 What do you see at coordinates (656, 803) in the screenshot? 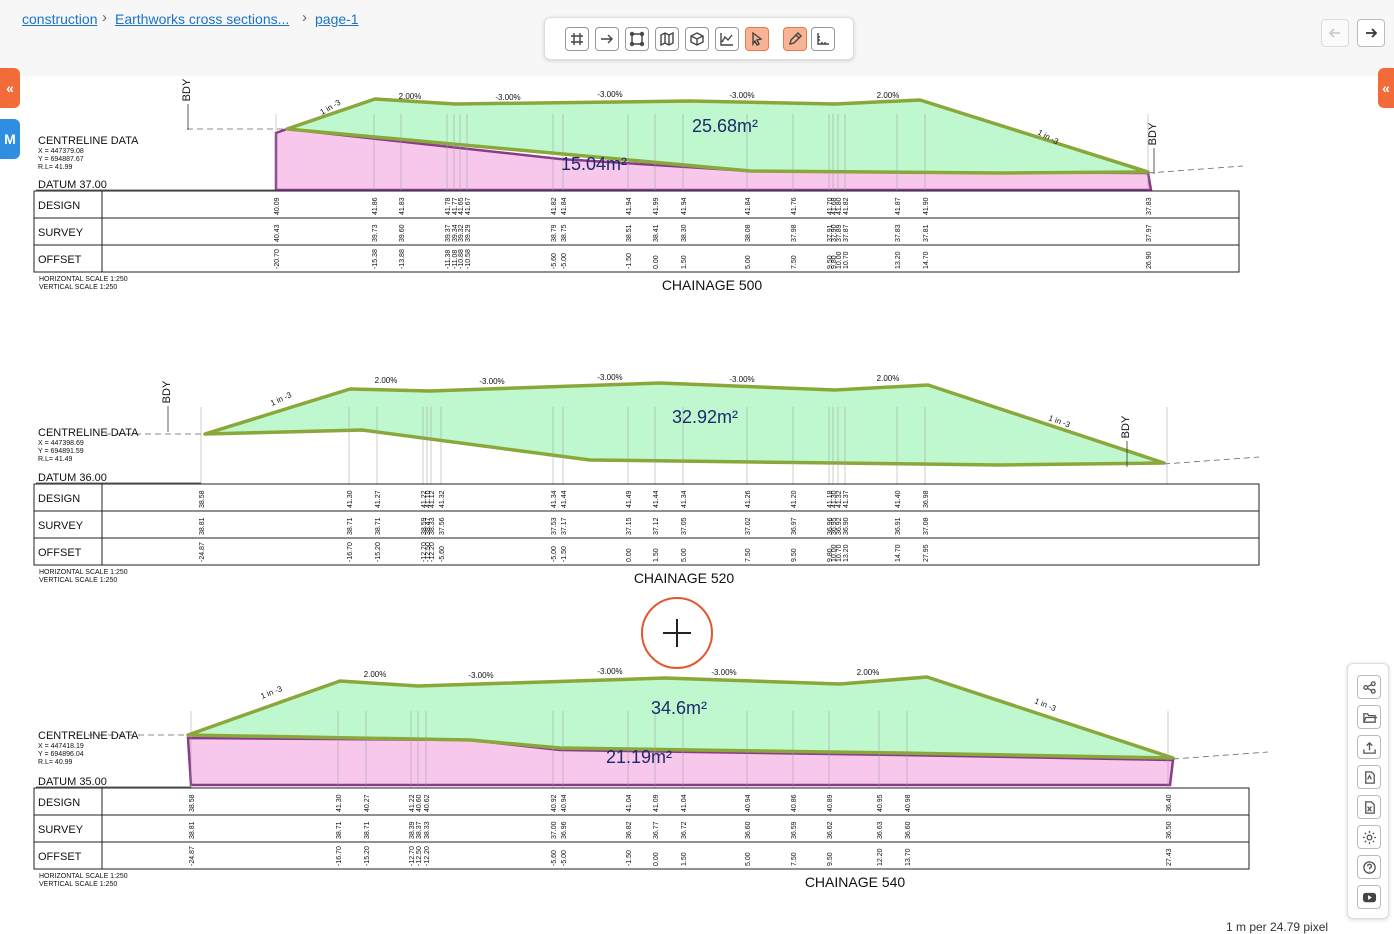
I see `table-value: 41.09` at bounding box center [656, 803].